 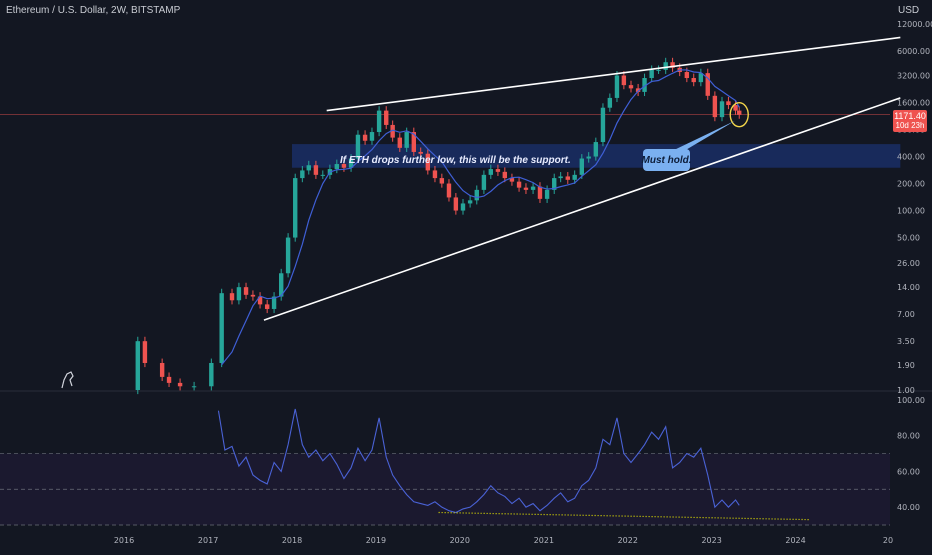 I want to click on currency-label: USD, so click(x=909, y=10).